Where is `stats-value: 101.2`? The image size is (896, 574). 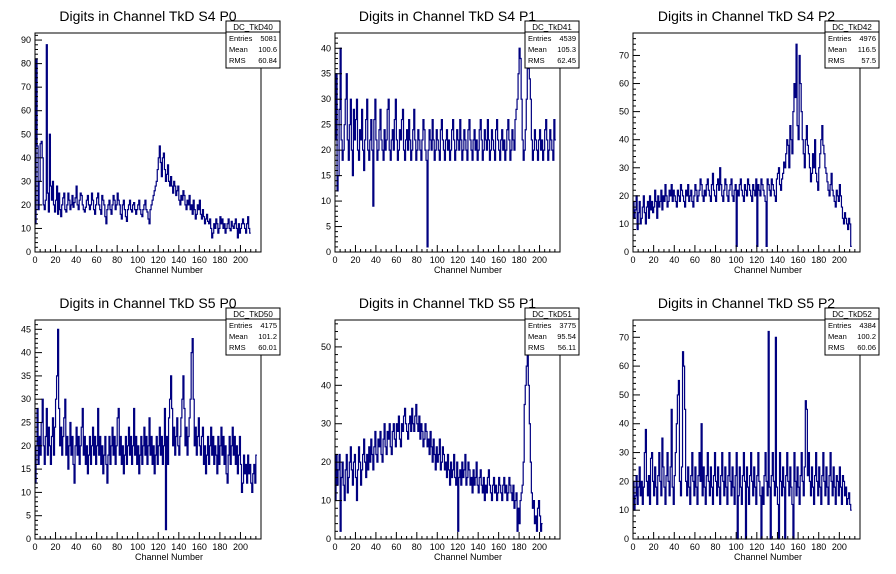 stats-value: 101.2 is located at coordinates (267, 336).